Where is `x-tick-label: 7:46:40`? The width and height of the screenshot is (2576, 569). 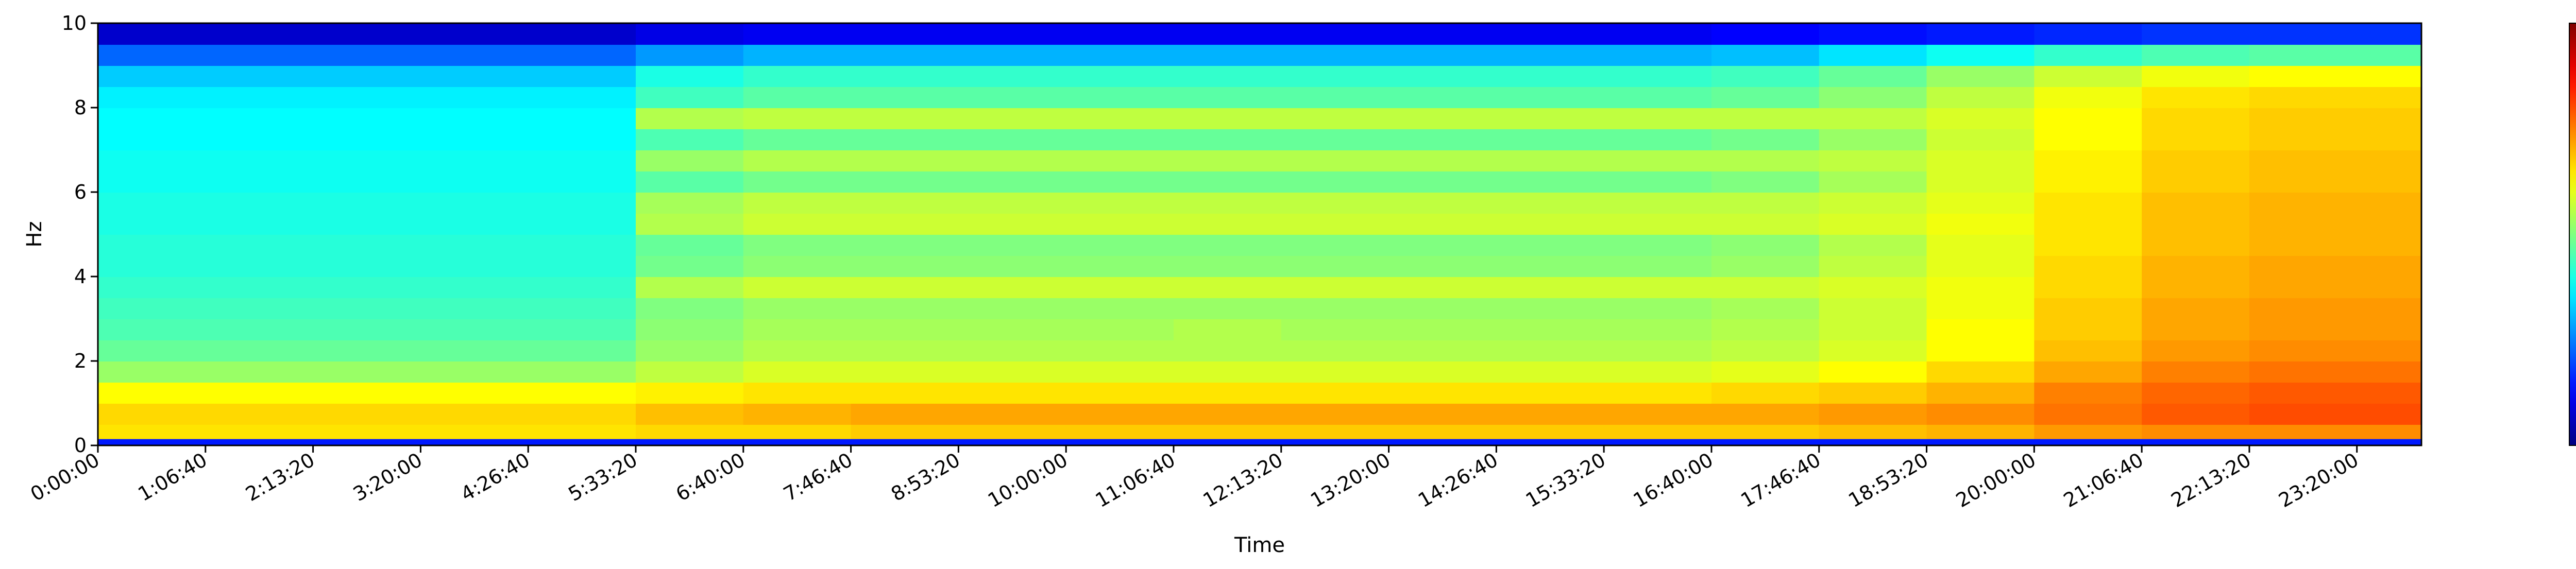 x-tick-label: 7:46:40 is located at coordinates (818, 477).